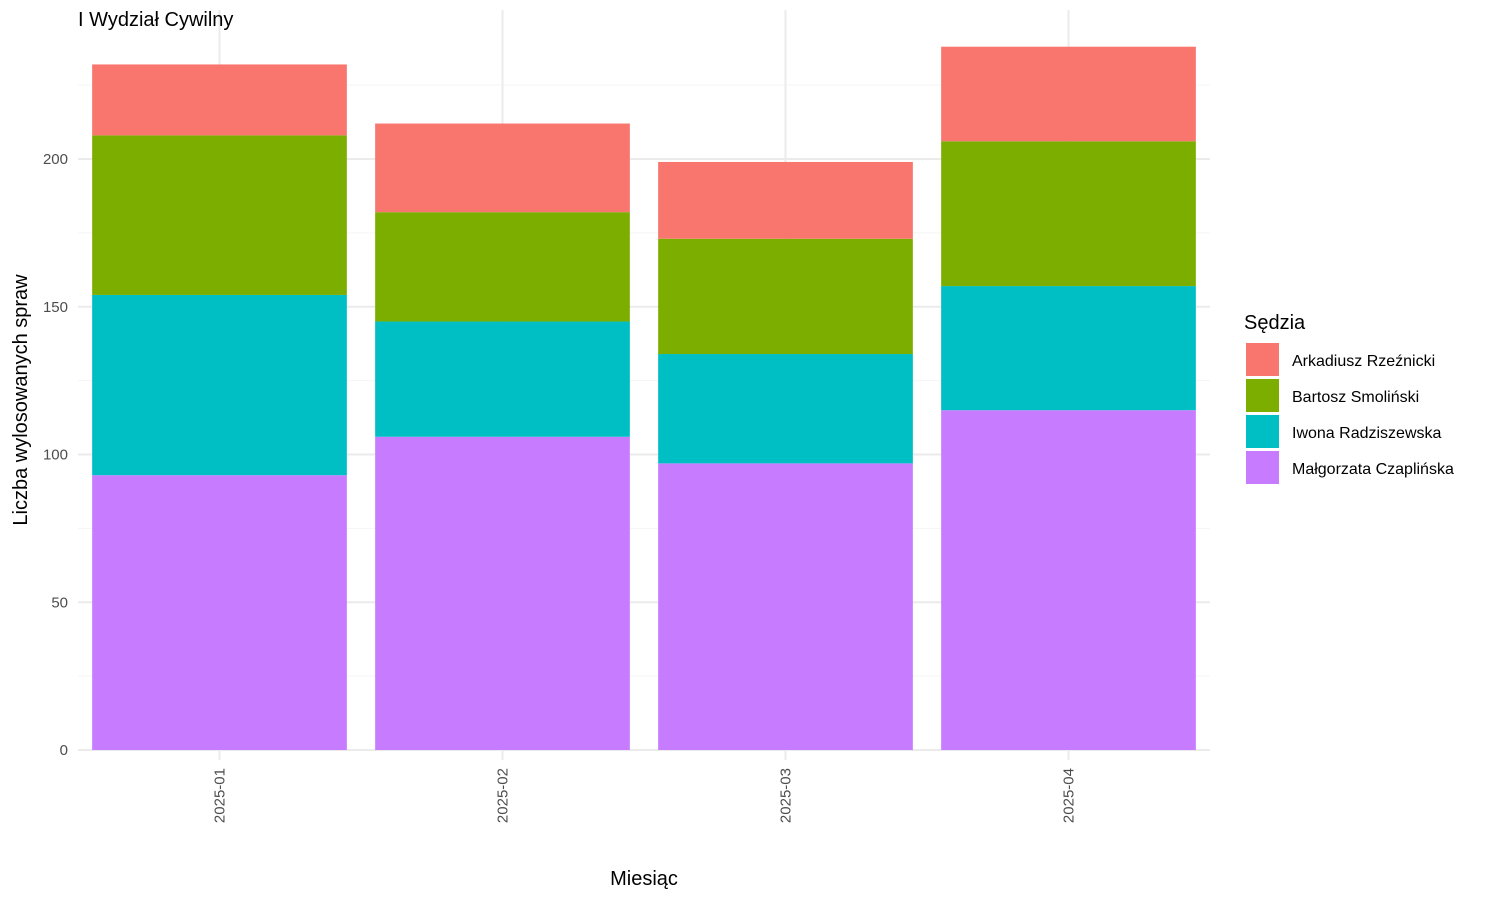 The width and height of the screenshot is (1500, 900). What do you see at coordinates (155, 20) in the screenshot?
I see `chart-title: I Wydział Cywilny` at bounding box center [155, 20].